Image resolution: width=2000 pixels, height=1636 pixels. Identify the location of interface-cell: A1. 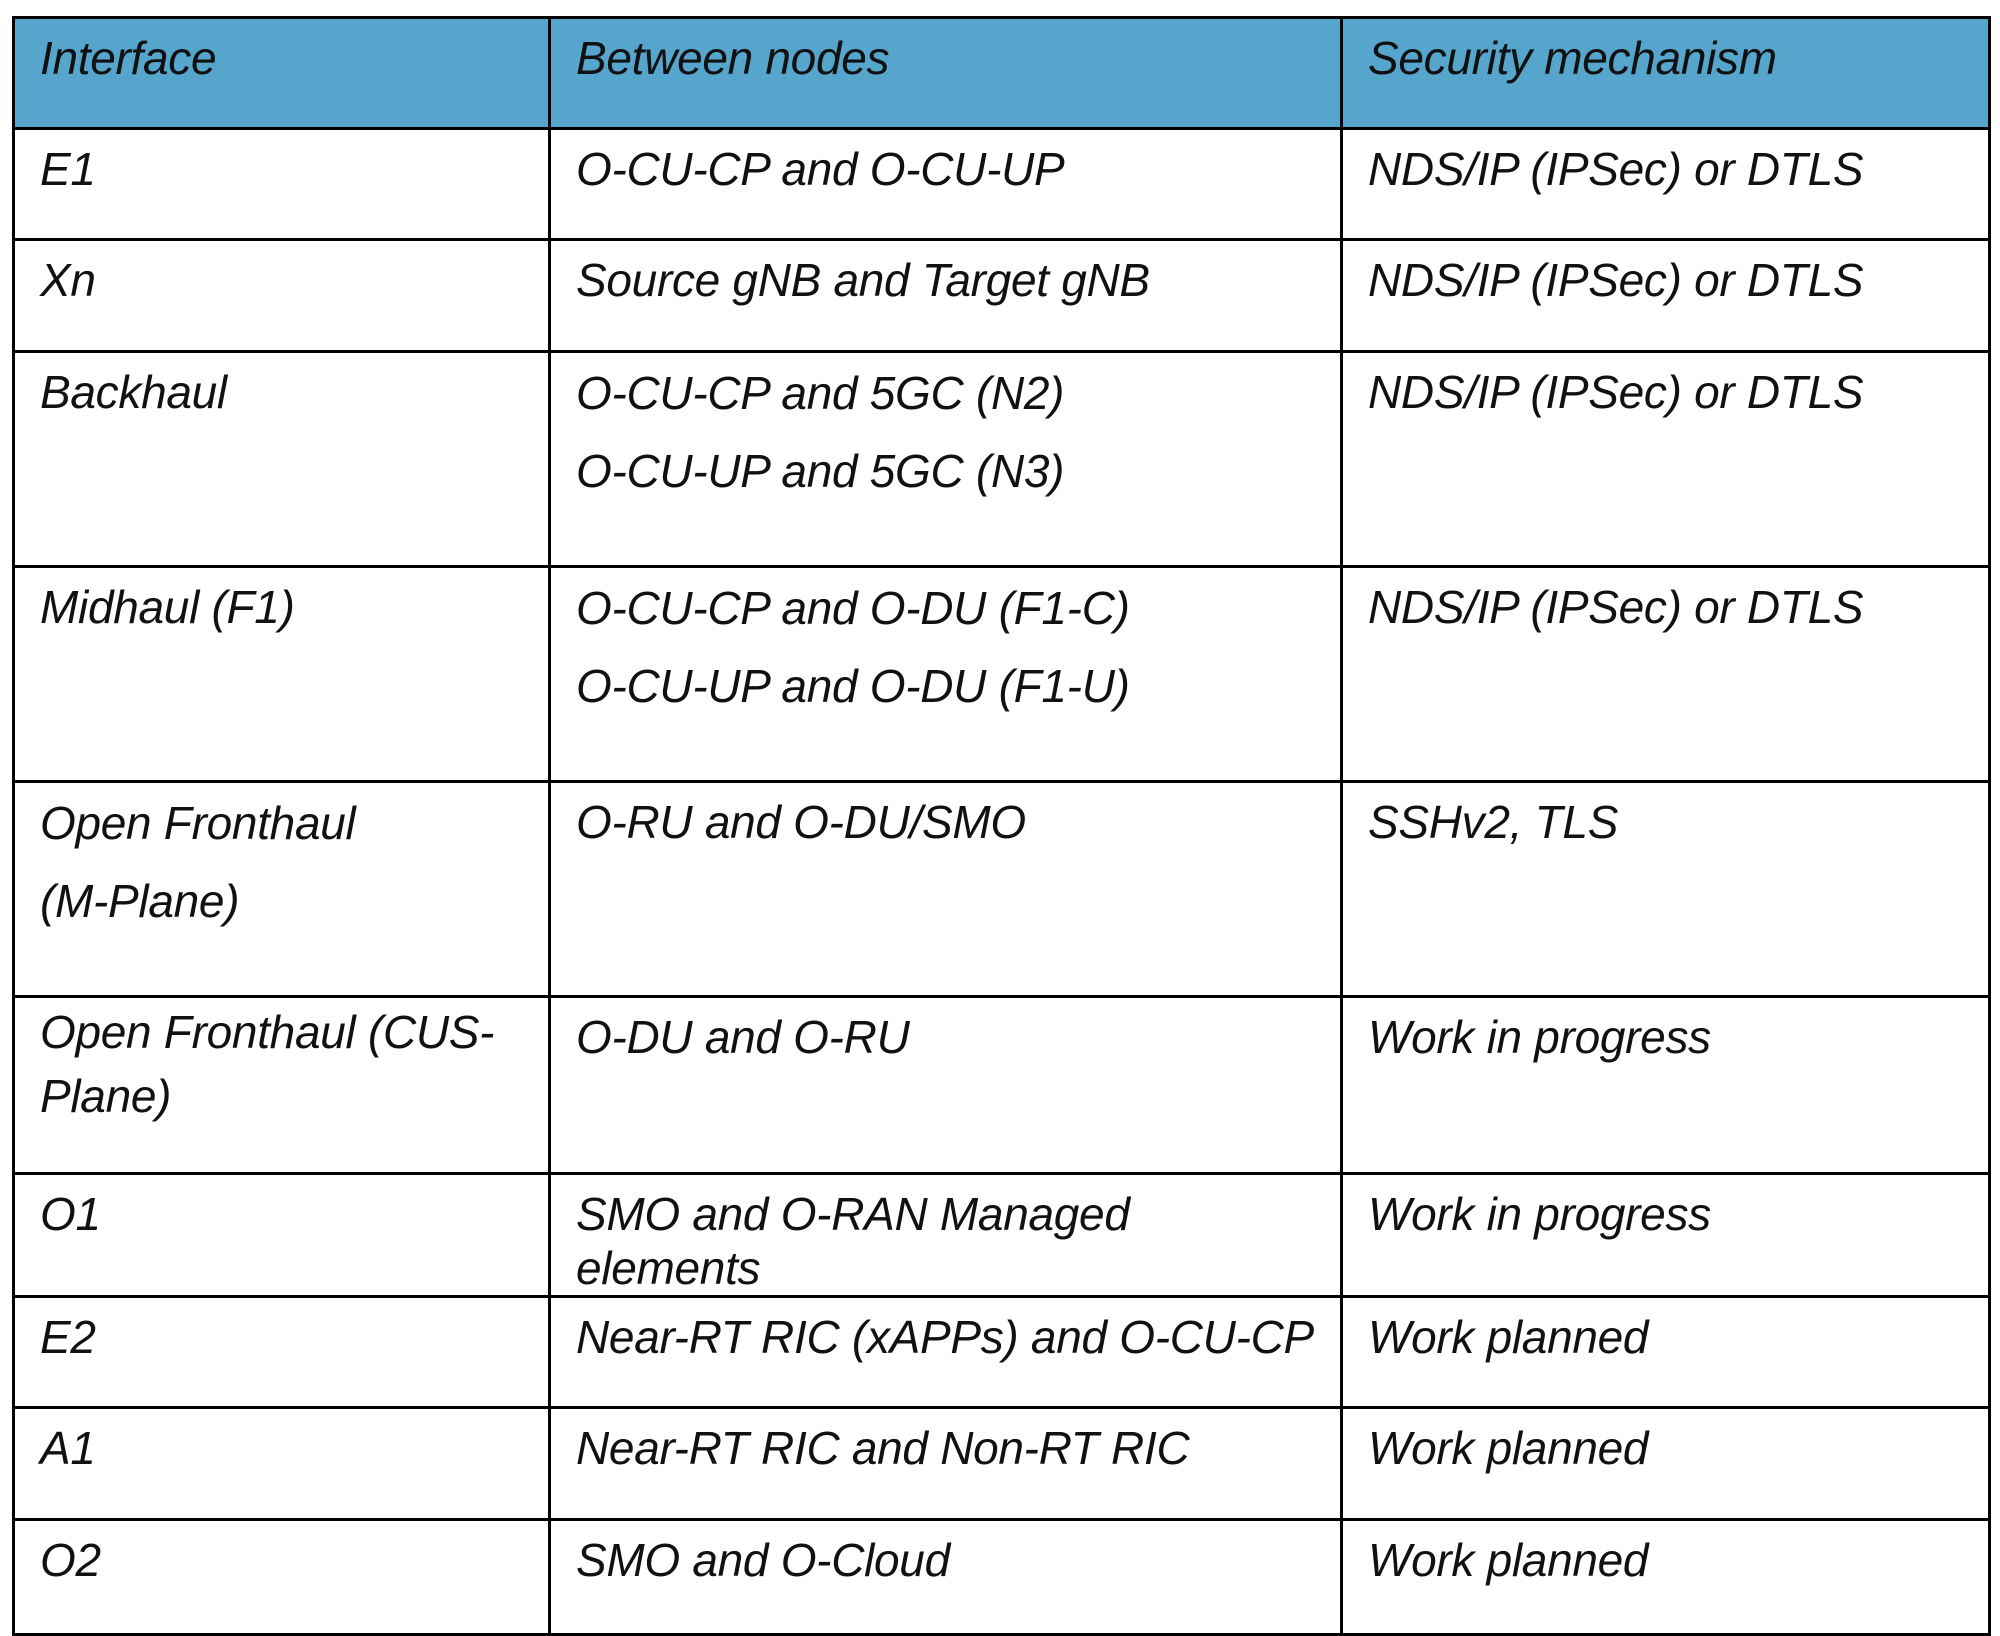
(281, 1463).